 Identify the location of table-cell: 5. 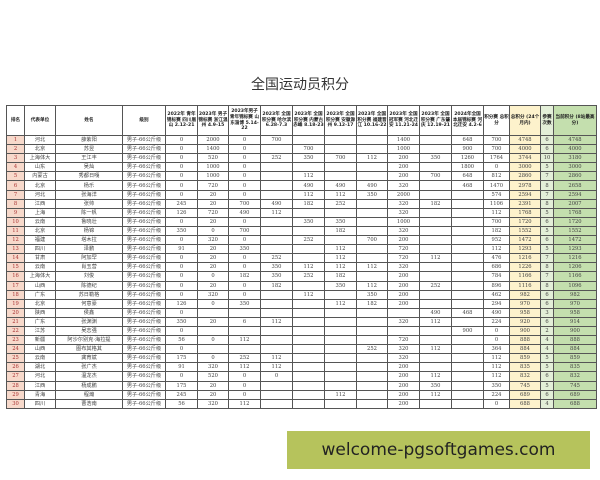
(547, 367).